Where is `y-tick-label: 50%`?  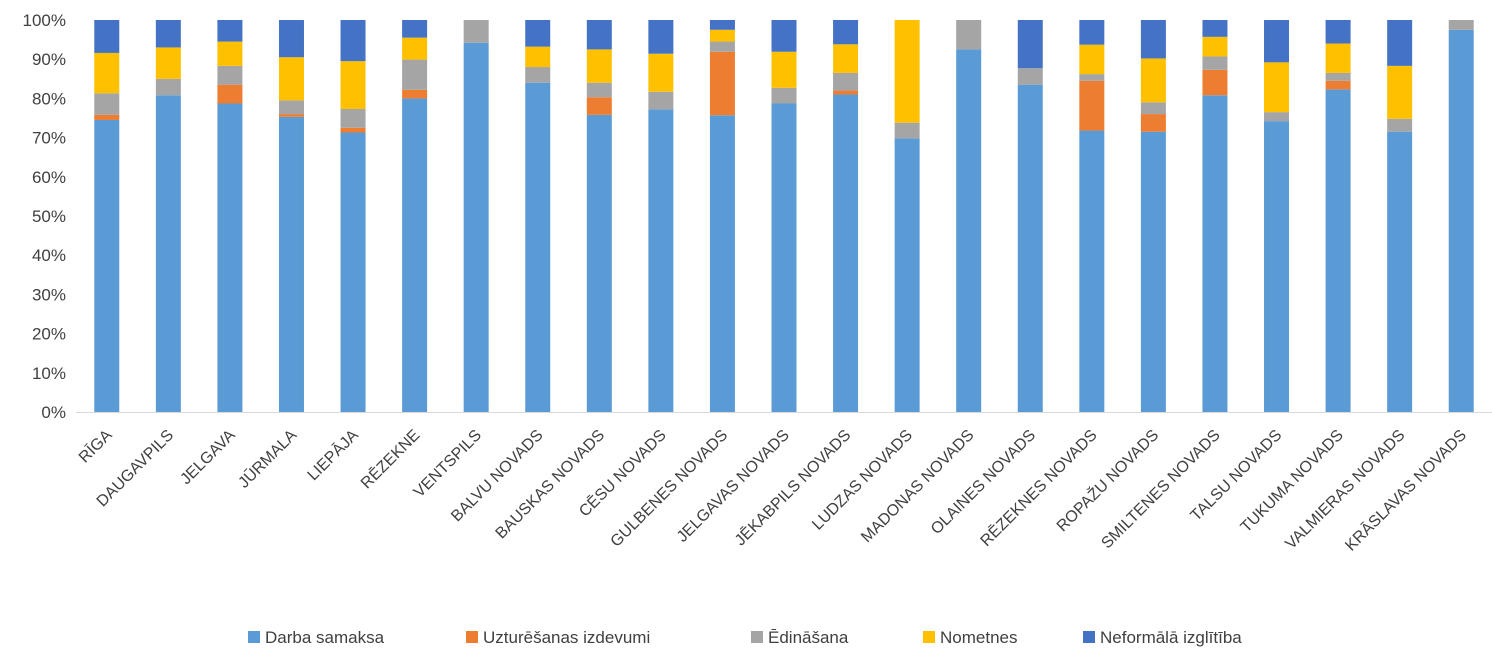
y-tick-label: 50% is located at coordinates (49, 216).